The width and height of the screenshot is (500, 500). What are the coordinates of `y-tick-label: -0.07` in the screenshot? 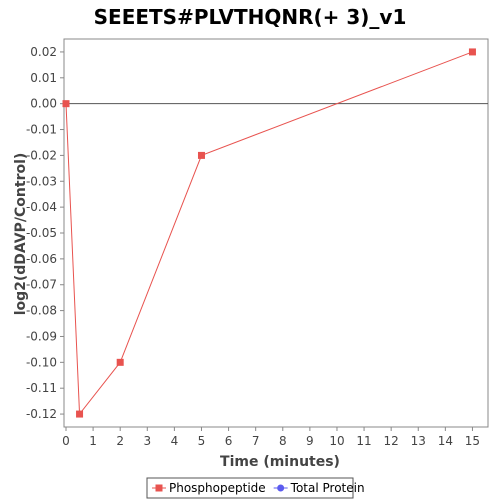 It's located at (41, 285).